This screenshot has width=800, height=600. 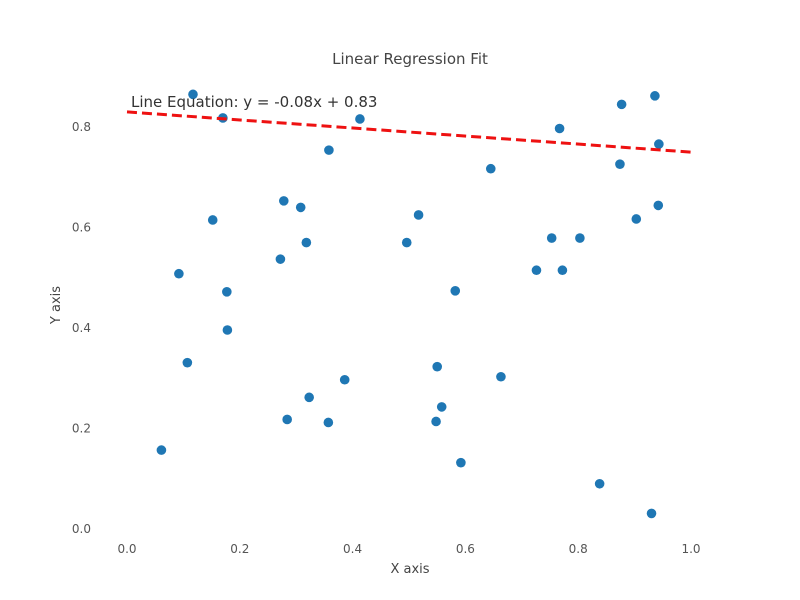 What do you see at coordinates (410, 59) in the screenshot?
I see `chart-title: Linear Regression Fit` at bounding box center [410, 59].